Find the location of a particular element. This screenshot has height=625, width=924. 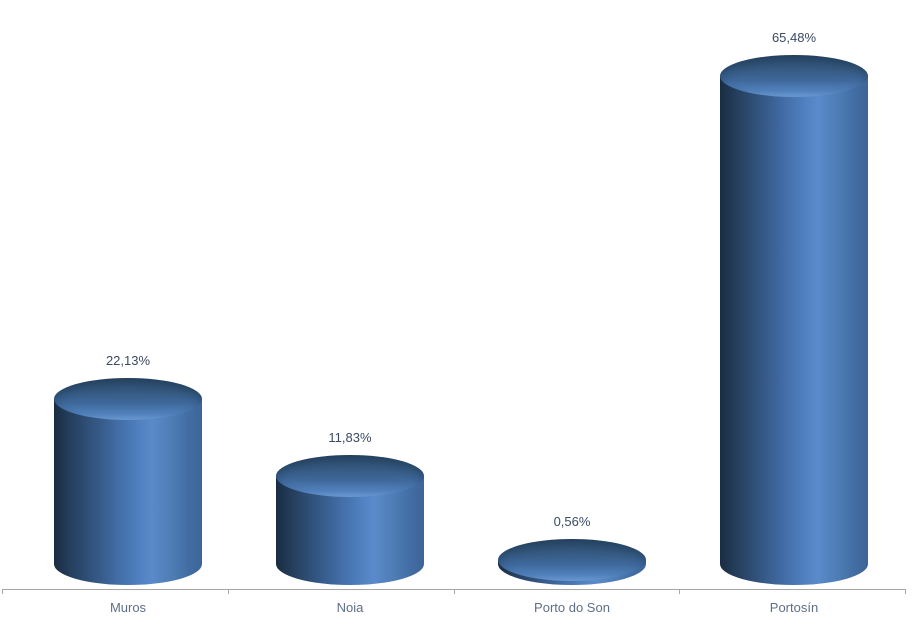

category-axis-label: Muros is located at coordinates (128, 607).